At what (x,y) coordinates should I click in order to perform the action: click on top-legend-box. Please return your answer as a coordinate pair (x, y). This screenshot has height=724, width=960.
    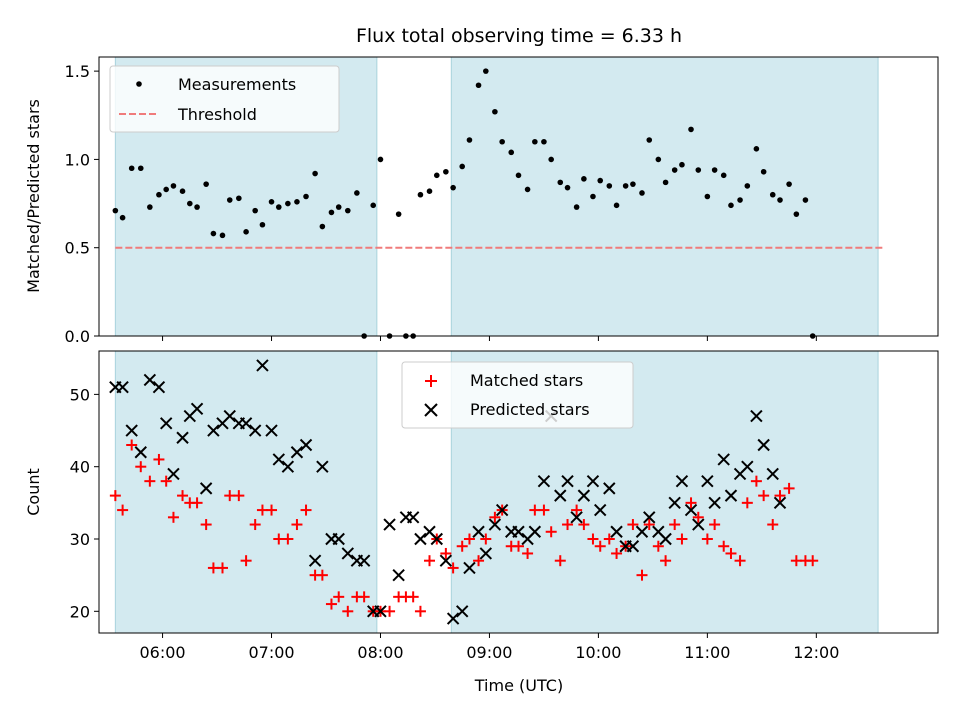
    Looking at the image, I should click on (224, 99).